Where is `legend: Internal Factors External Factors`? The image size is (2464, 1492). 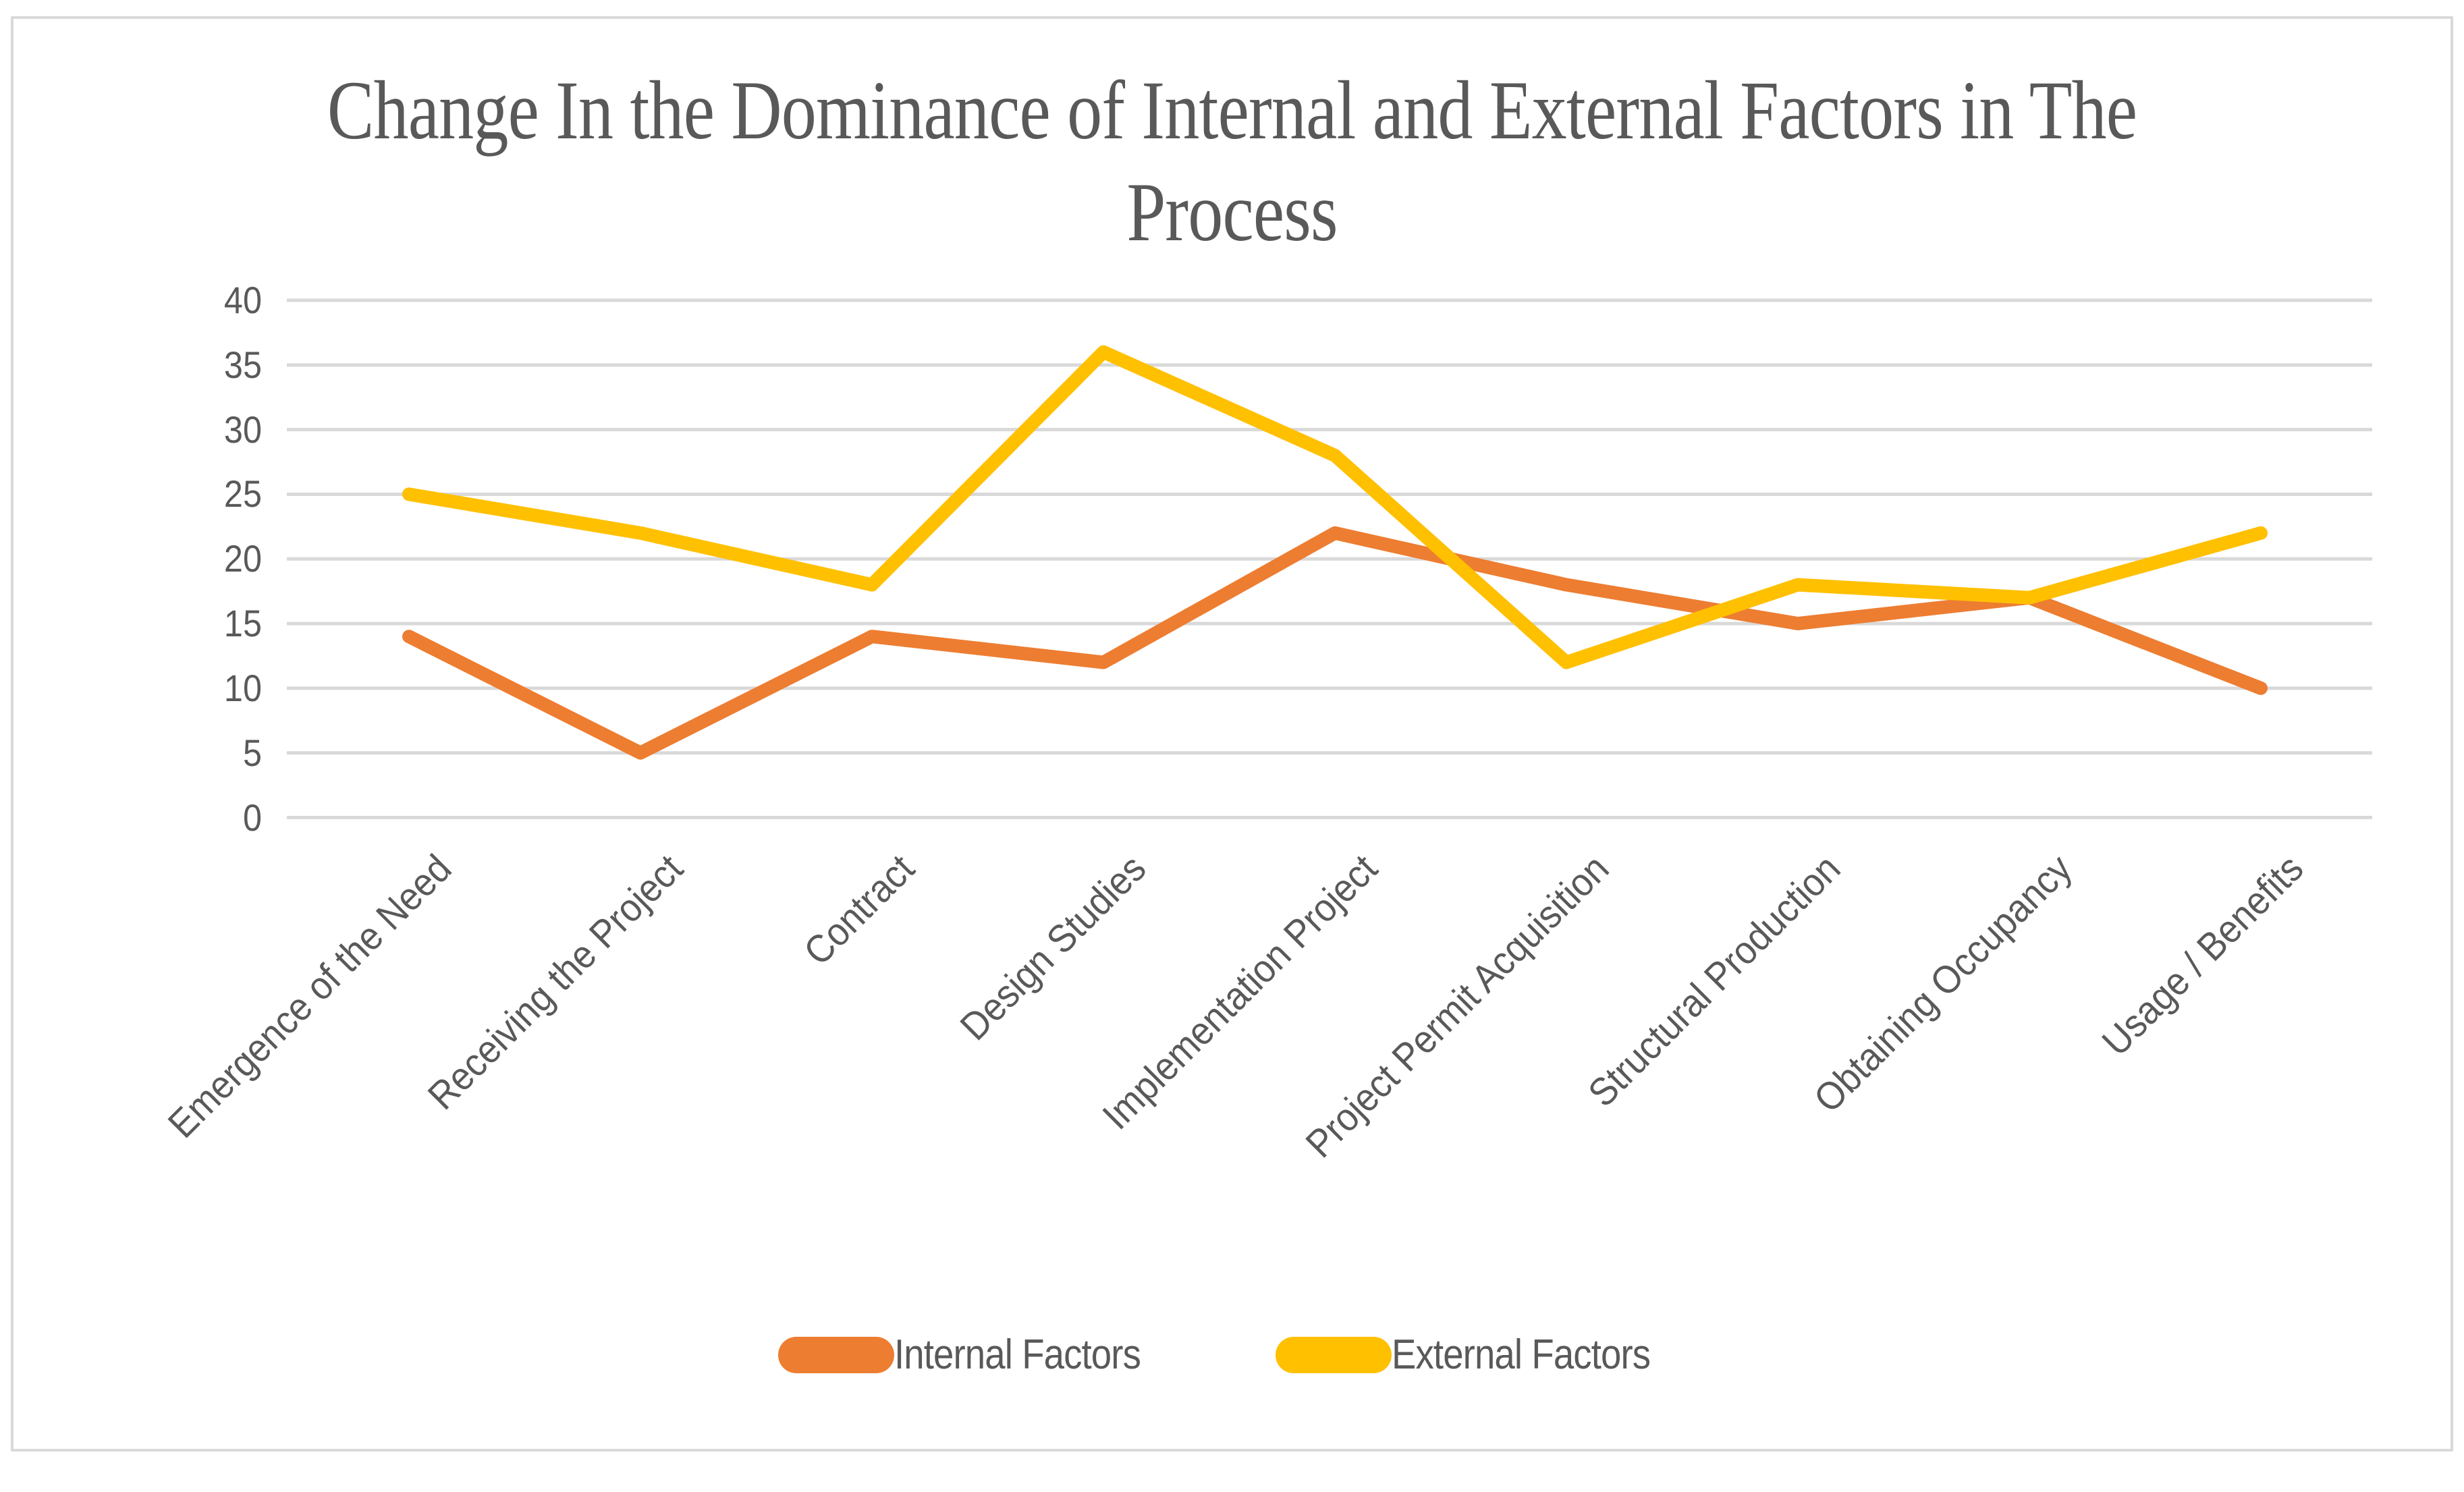 legend: Internal Factors External Factors is located at coordinates (1232, 1355).